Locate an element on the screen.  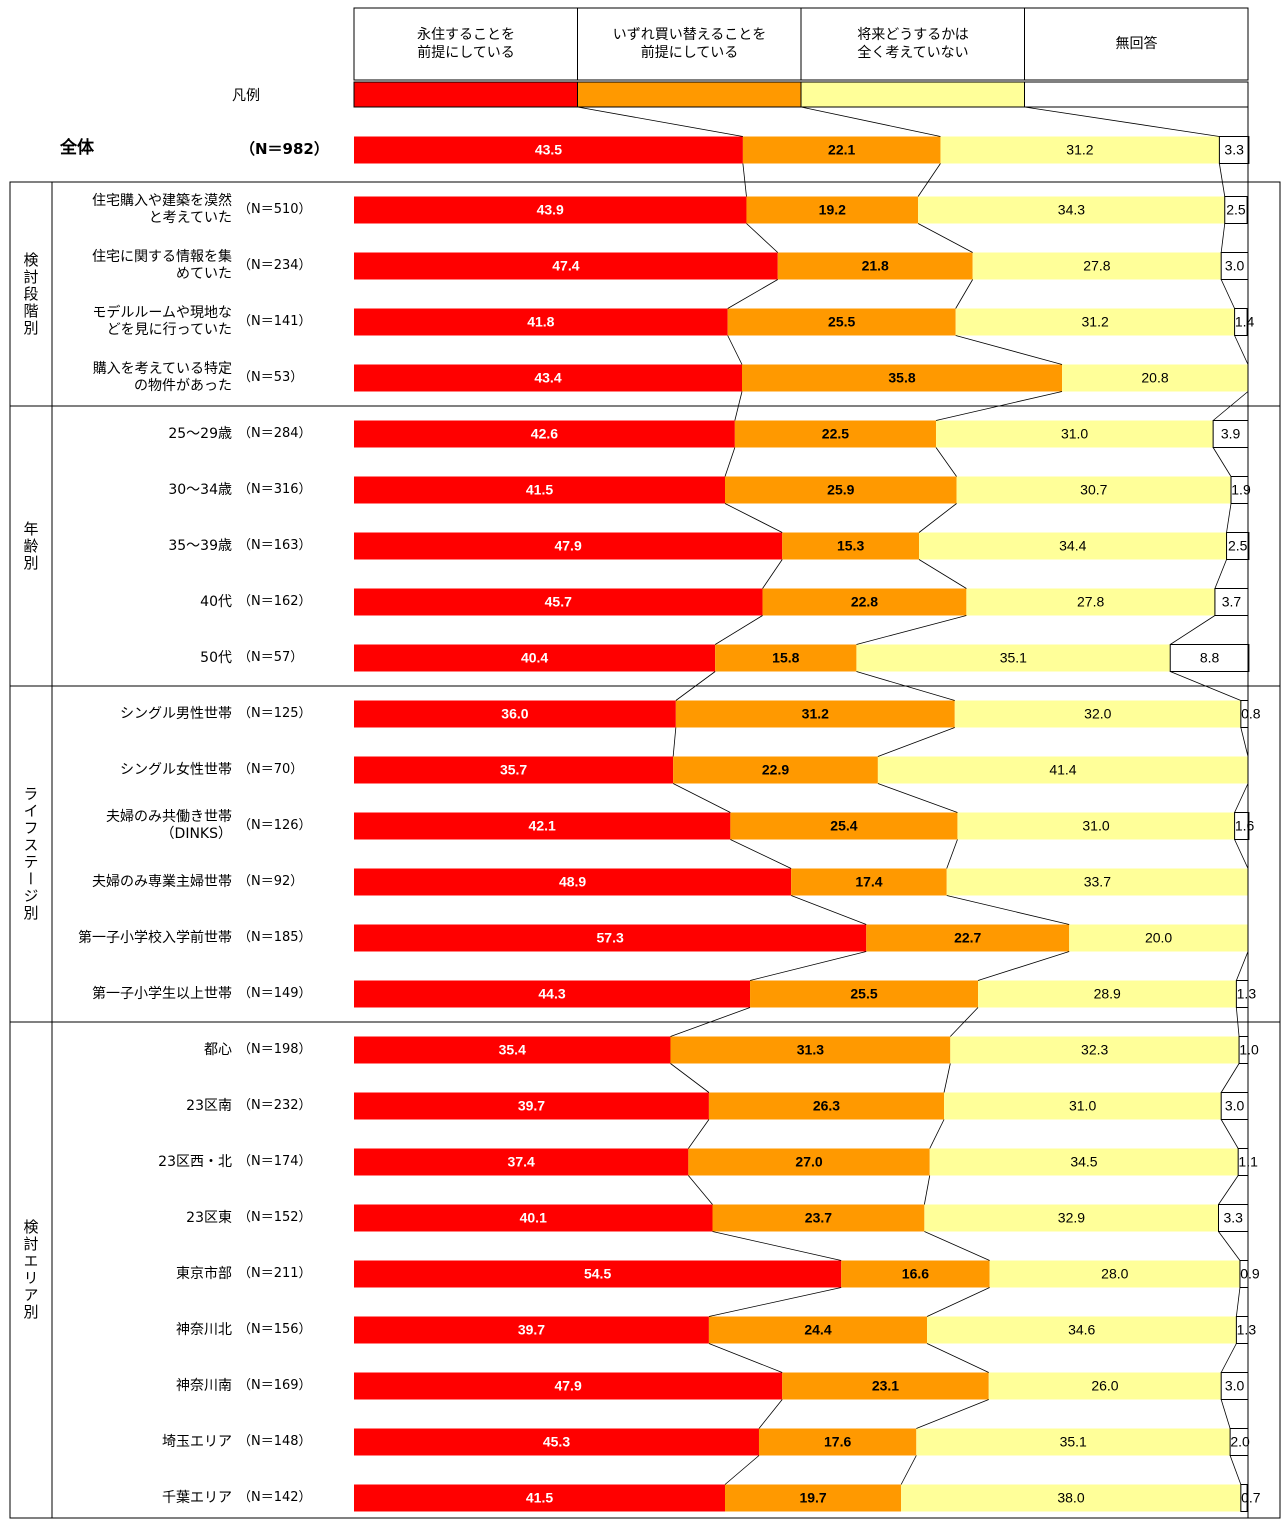
category-label: 25～29歳 is located at coordinates (200, 433).